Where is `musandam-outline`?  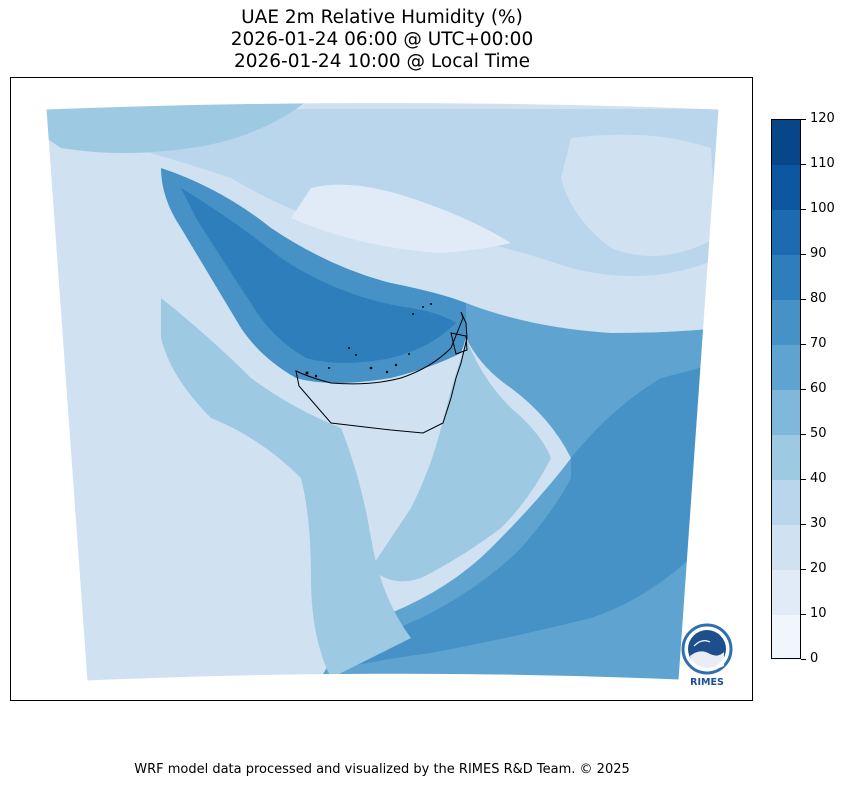 musandam-outline is located at coordinates (459, 343).